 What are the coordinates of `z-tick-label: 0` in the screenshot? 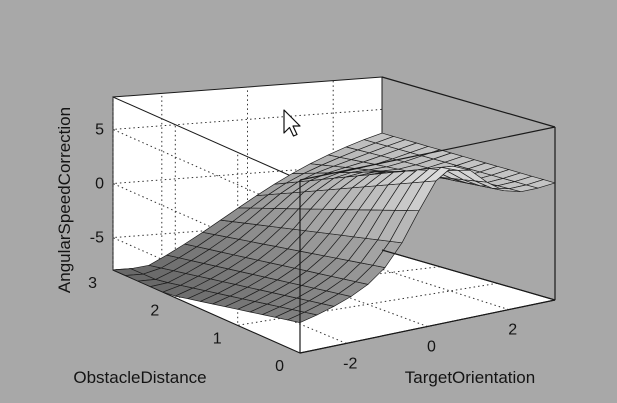 It's located at (99, 184).